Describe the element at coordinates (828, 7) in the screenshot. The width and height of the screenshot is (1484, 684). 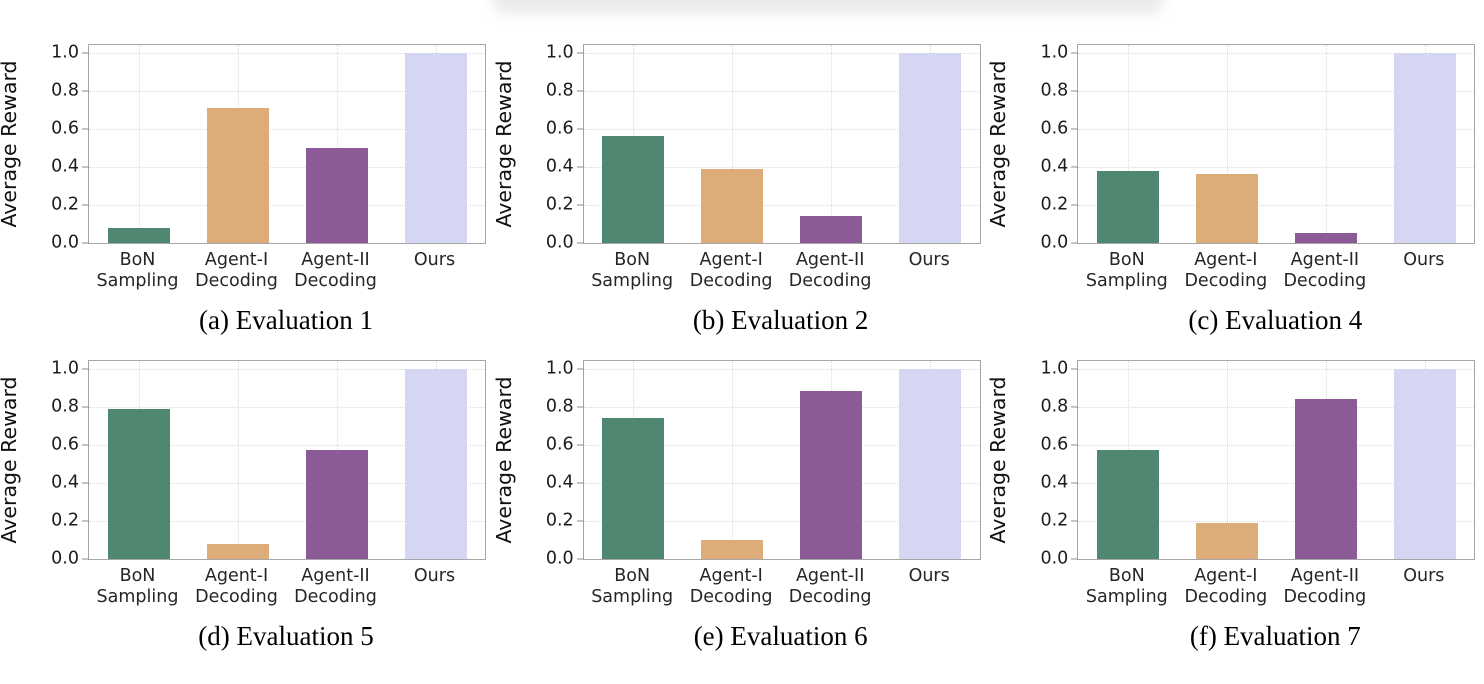
I see `toolbar-shadow` at that location.